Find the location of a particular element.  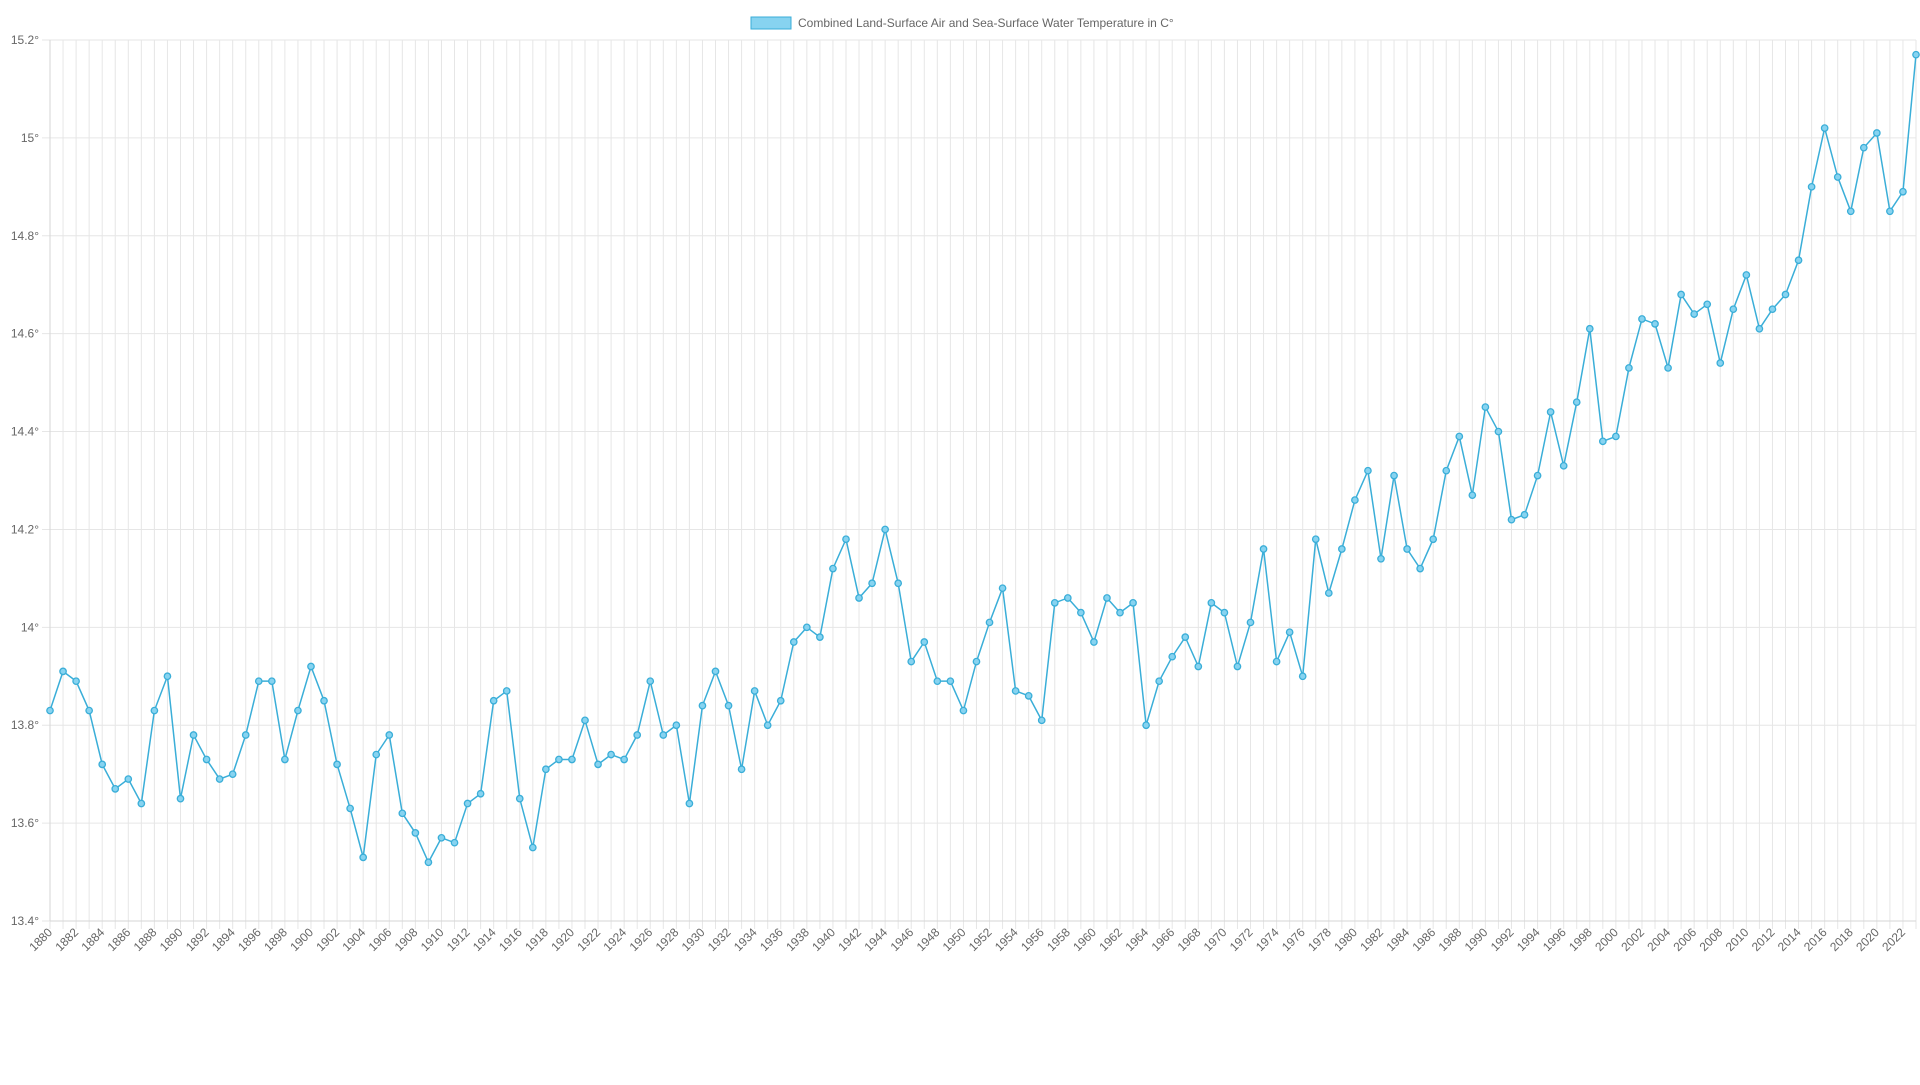

legend-swatch is located at coordinates (771, 23).